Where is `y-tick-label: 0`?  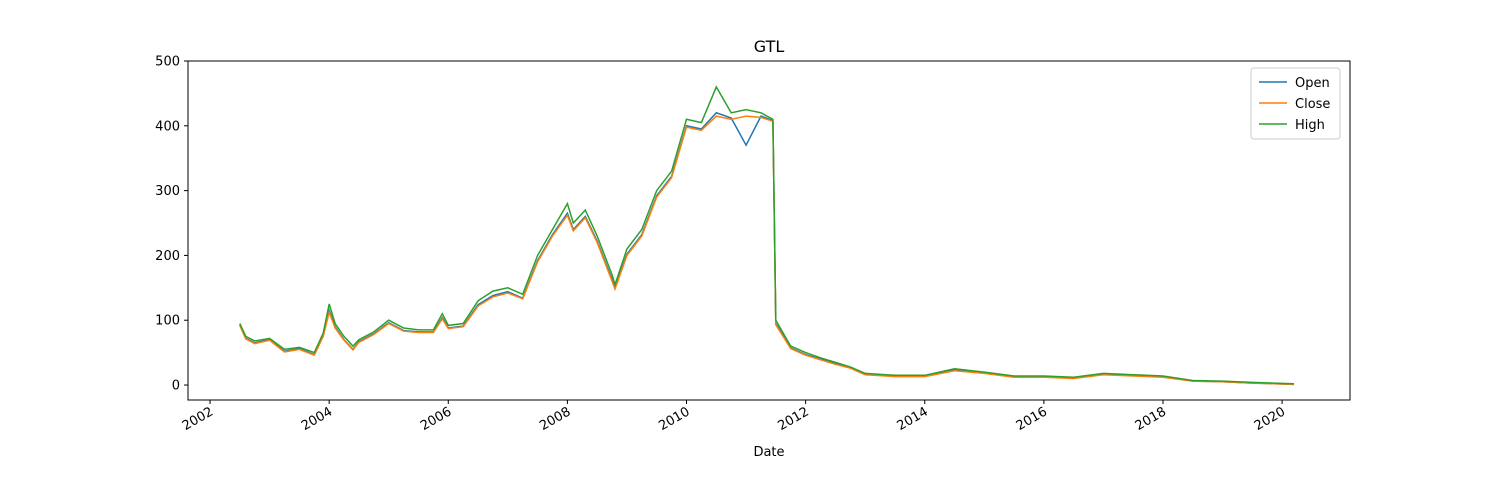
y-tick-label: 0 is located at coordinates (176, 386).